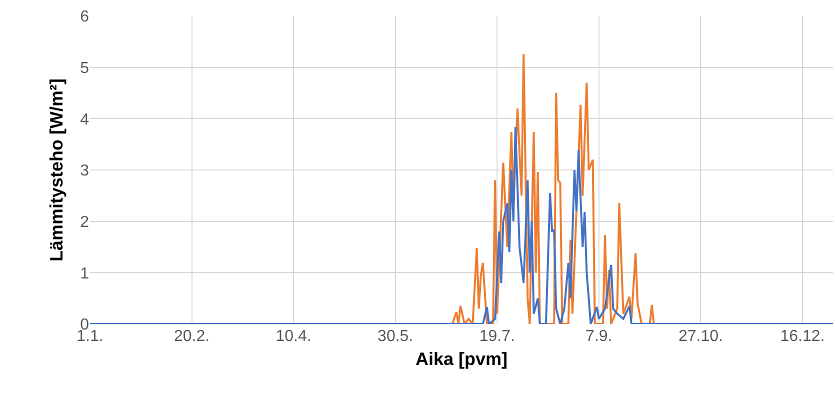 The width and height of the screenshot is (835, 401). What do you see at coordinates (85, 171) in the screenshot?
I see `y-tick-label: 3` at bounding box center [85, 171].